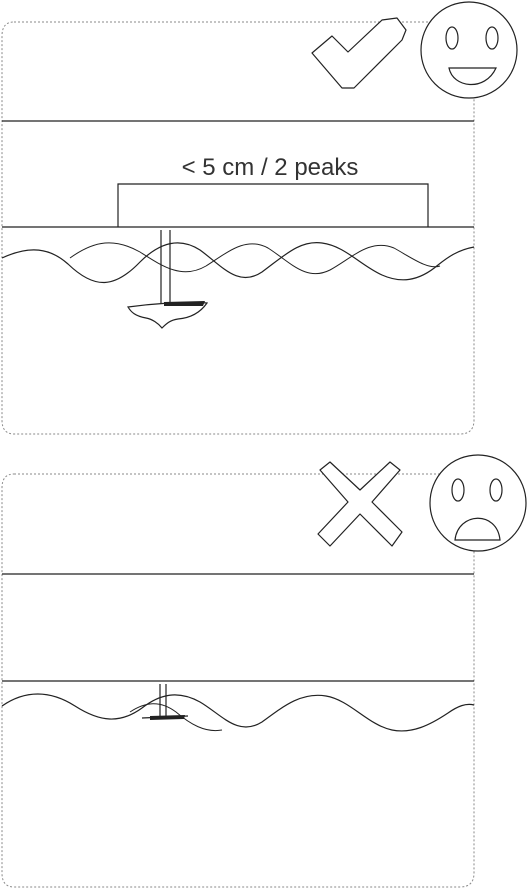  What do you see at coordinates (270, 167) in the screenshot?
I see `measurement-label: < 5 cm / 2 peaks` at bounding box center [270, 167].